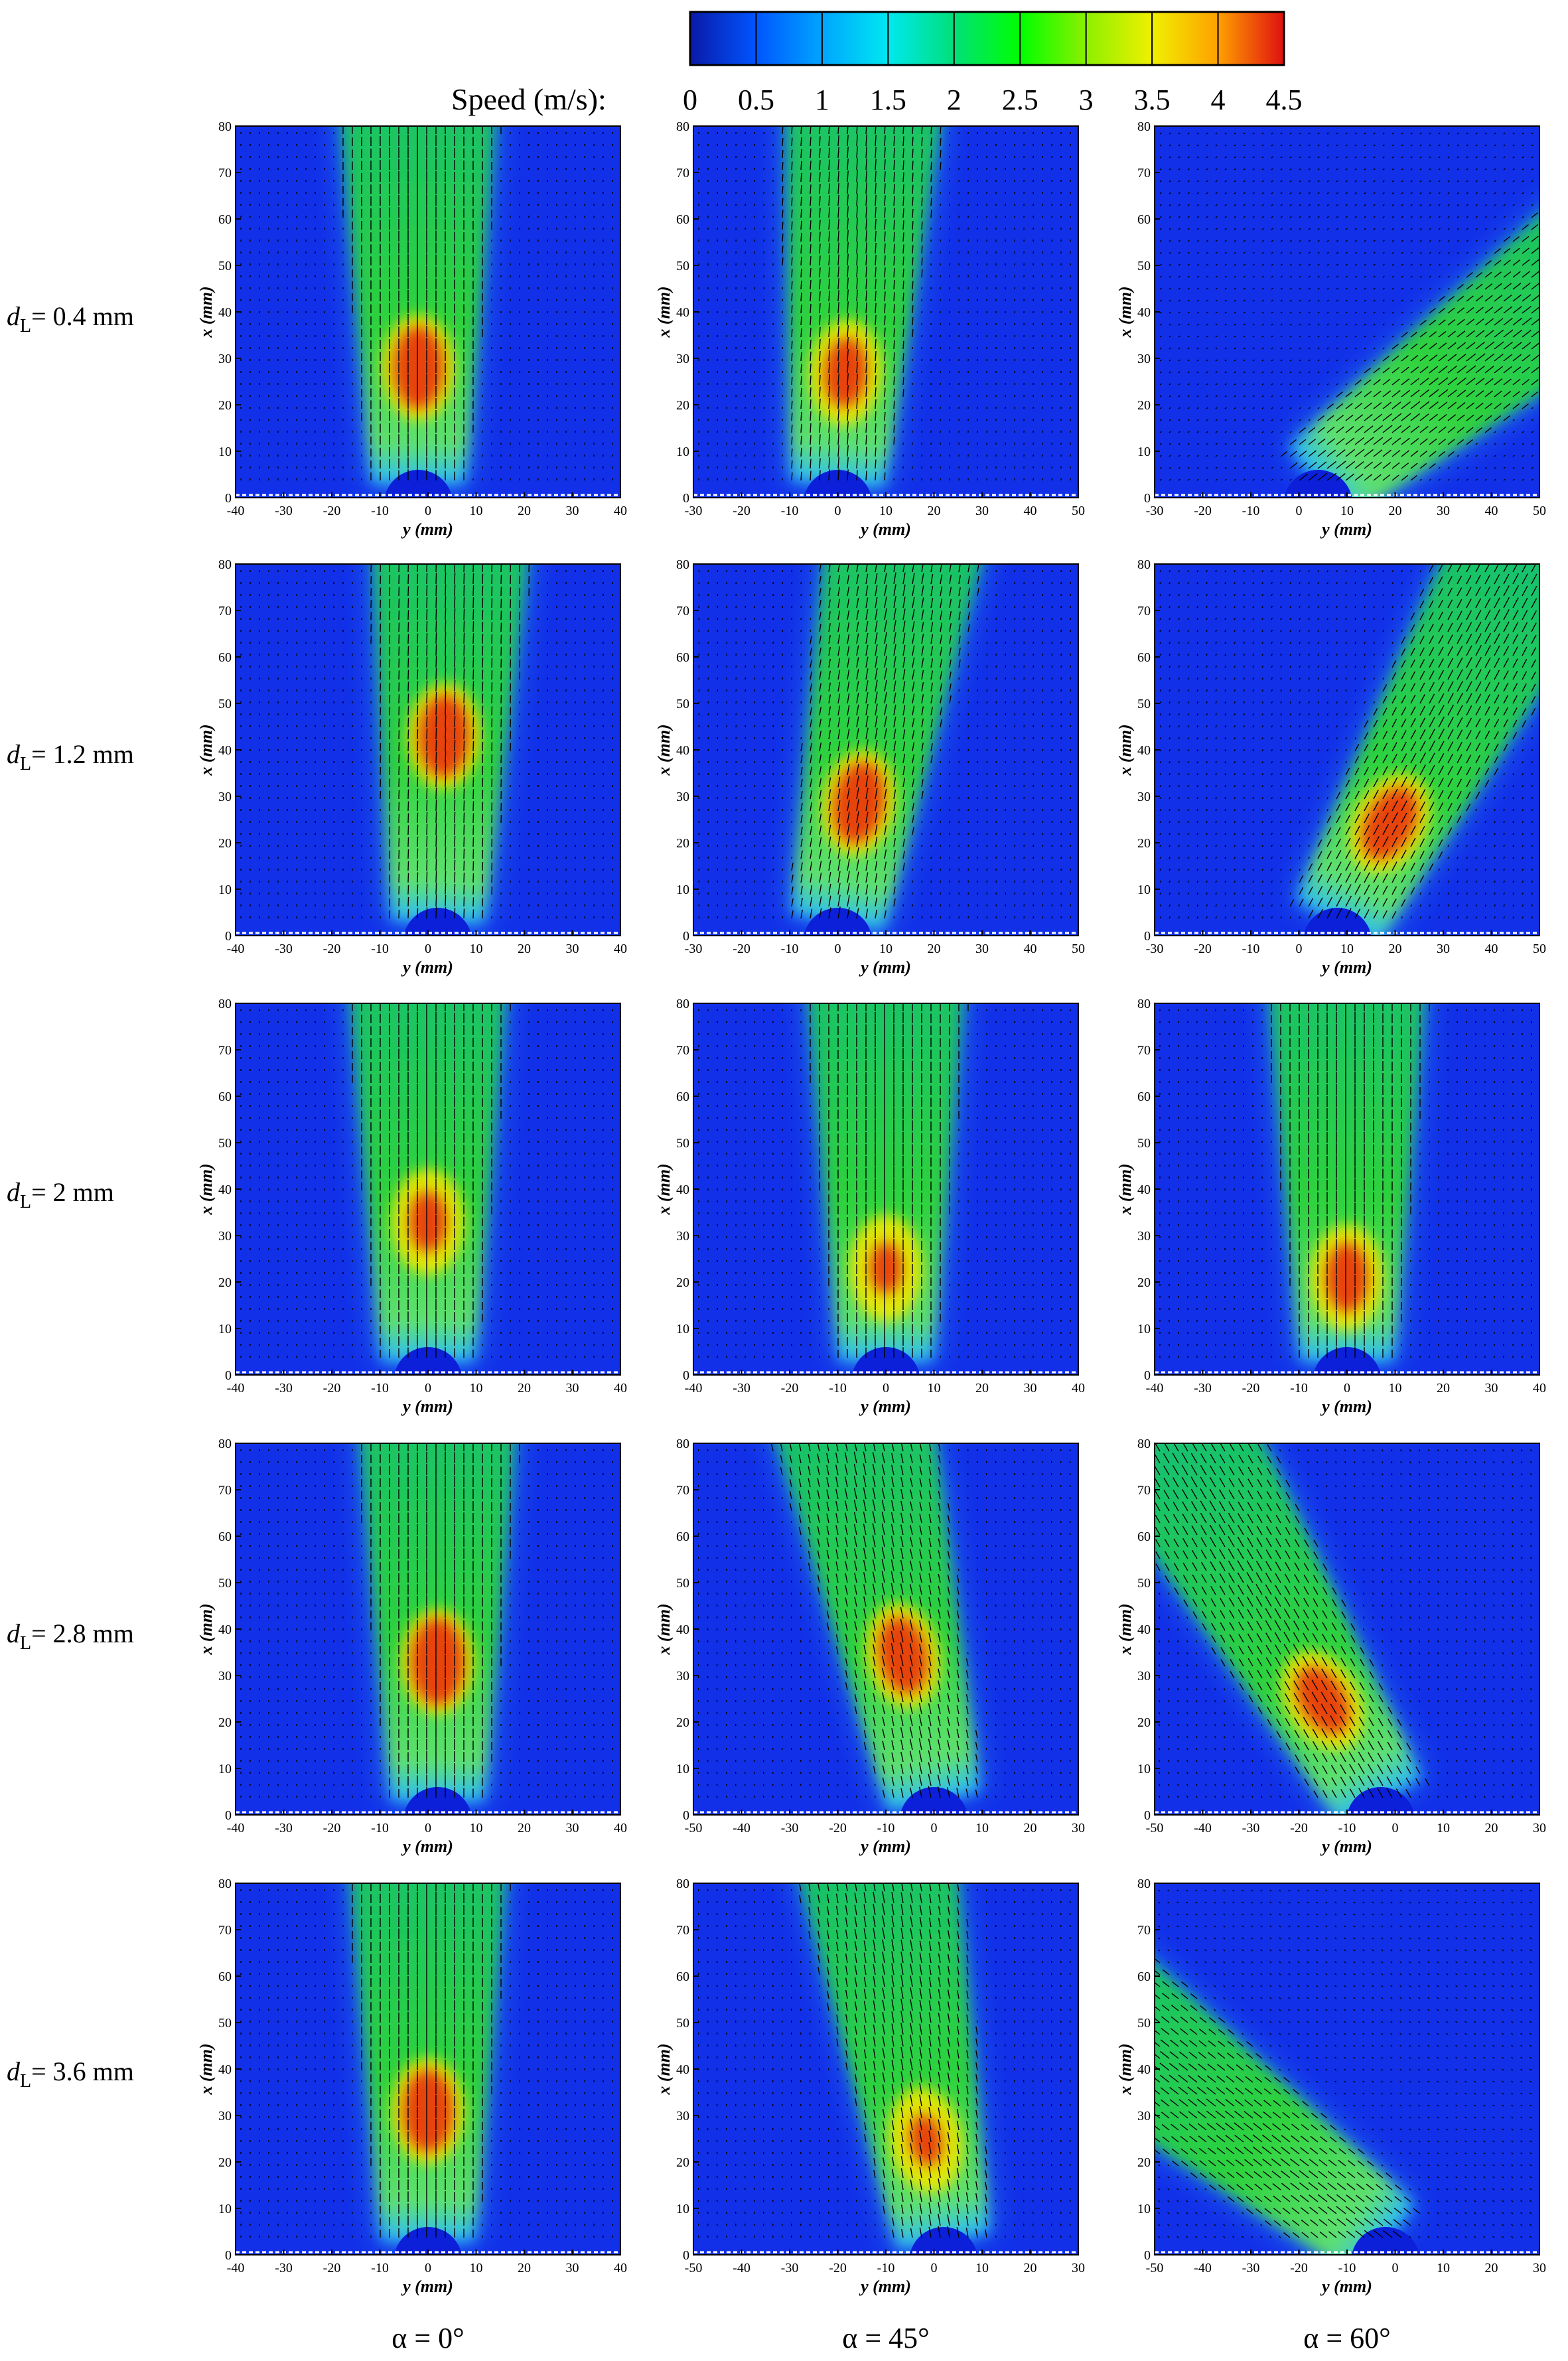 The width and height of the screenshot is (1568, 2361). I want to click on x-tick-label: 20, so click(934, 511).